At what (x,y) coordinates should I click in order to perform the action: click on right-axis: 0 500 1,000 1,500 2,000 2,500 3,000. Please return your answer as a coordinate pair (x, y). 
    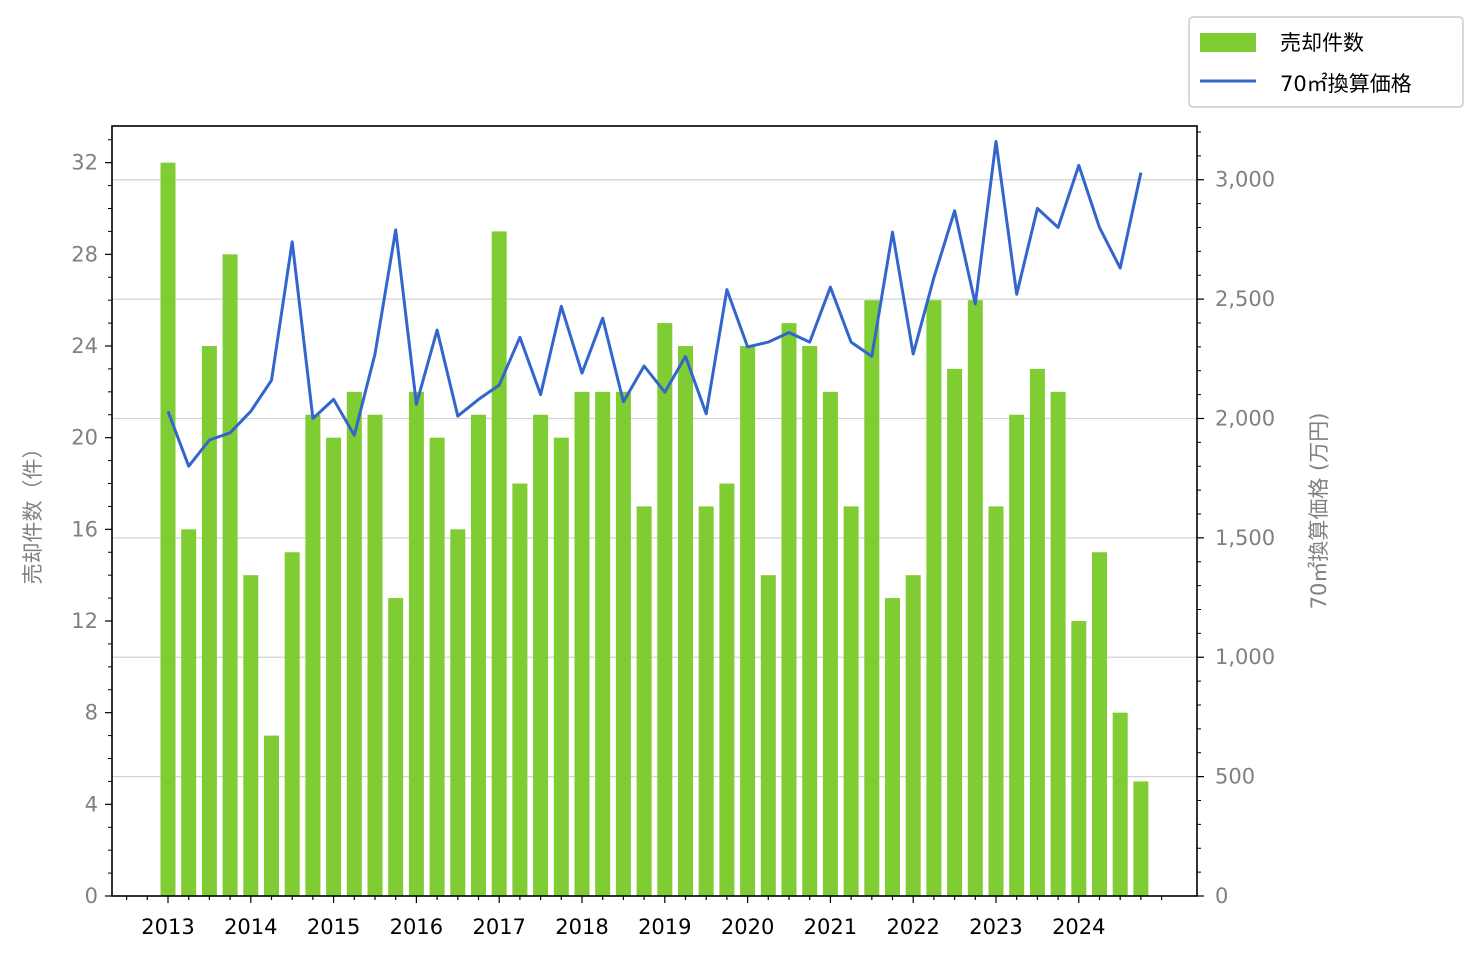
    Looking at the image, I should click on (1236, 519).